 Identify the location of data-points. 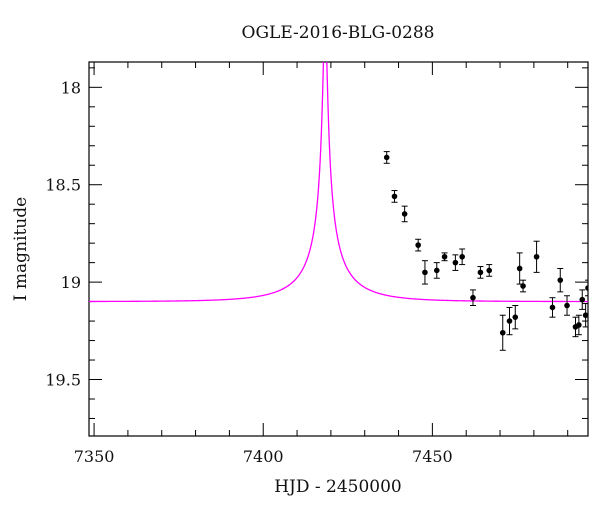
(485, 251).